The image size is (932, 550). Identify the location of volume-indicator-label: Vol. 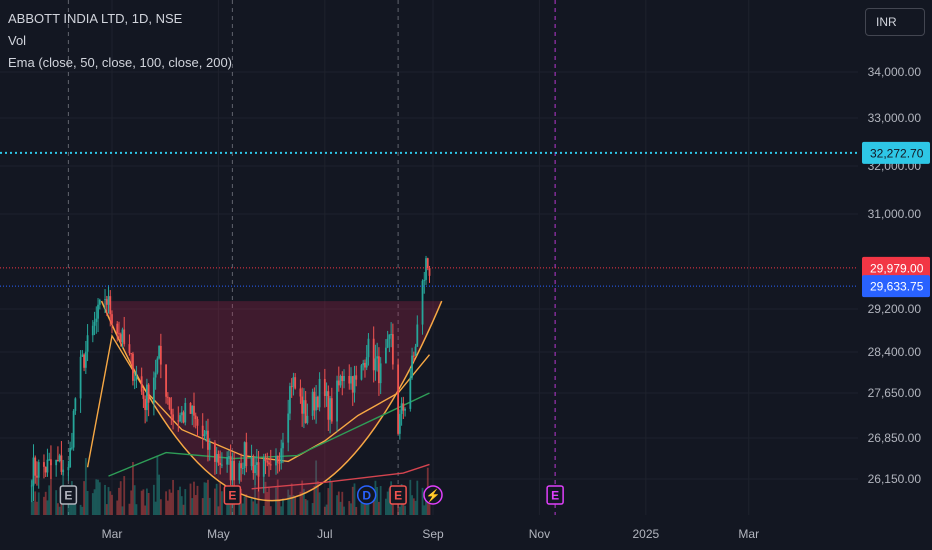
(17, 40).